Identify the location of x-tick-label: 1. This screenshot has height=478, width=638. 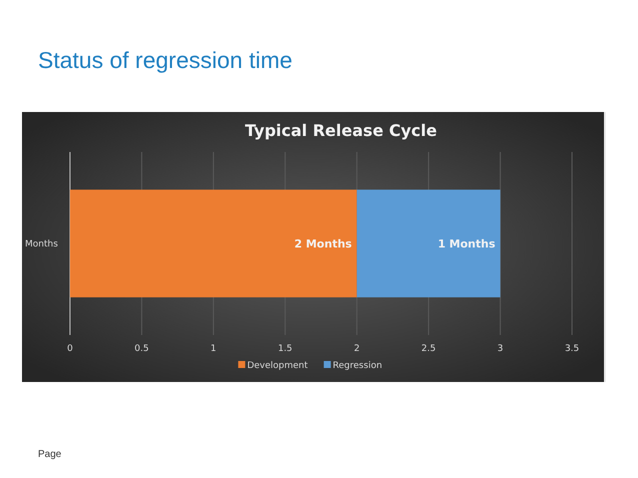
(213, 349).